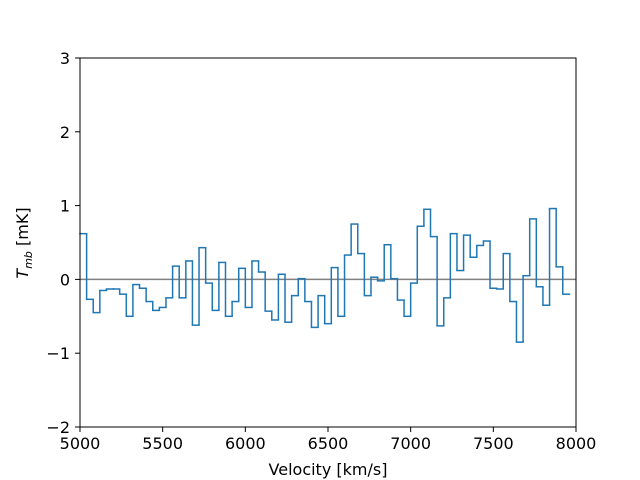  I want to click on y-label-subscript: mb, so click(28, 260).